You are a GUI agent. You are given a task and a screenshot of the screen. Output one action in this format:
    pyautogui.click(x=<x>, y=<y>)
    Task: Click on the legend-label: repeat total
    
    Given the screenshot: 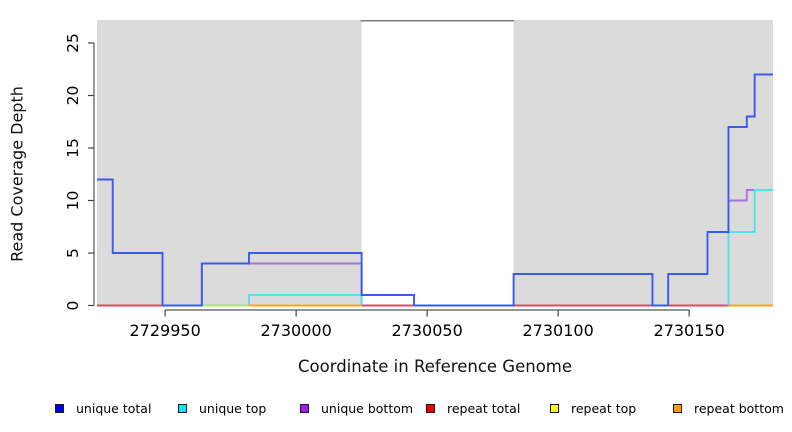 What is the action you would take?
    pyautogui.click(x=484, y=408)
    